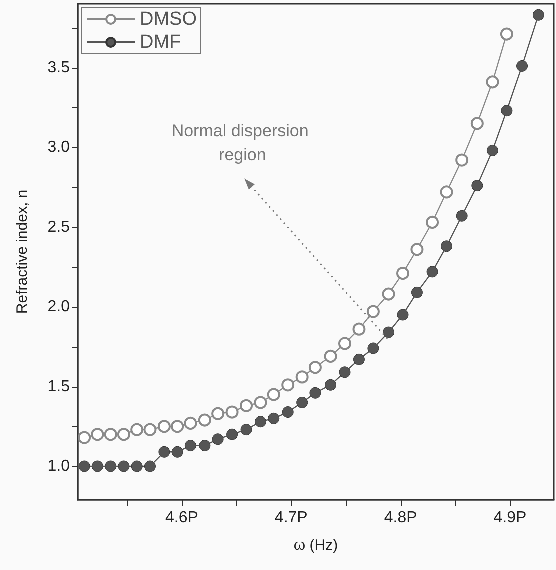 The width and height of the screenshot is (556, 570). Describe the element at coordinates (510, 518) in the screenshot. I see `x-tick-label: 4.9P` at that location.